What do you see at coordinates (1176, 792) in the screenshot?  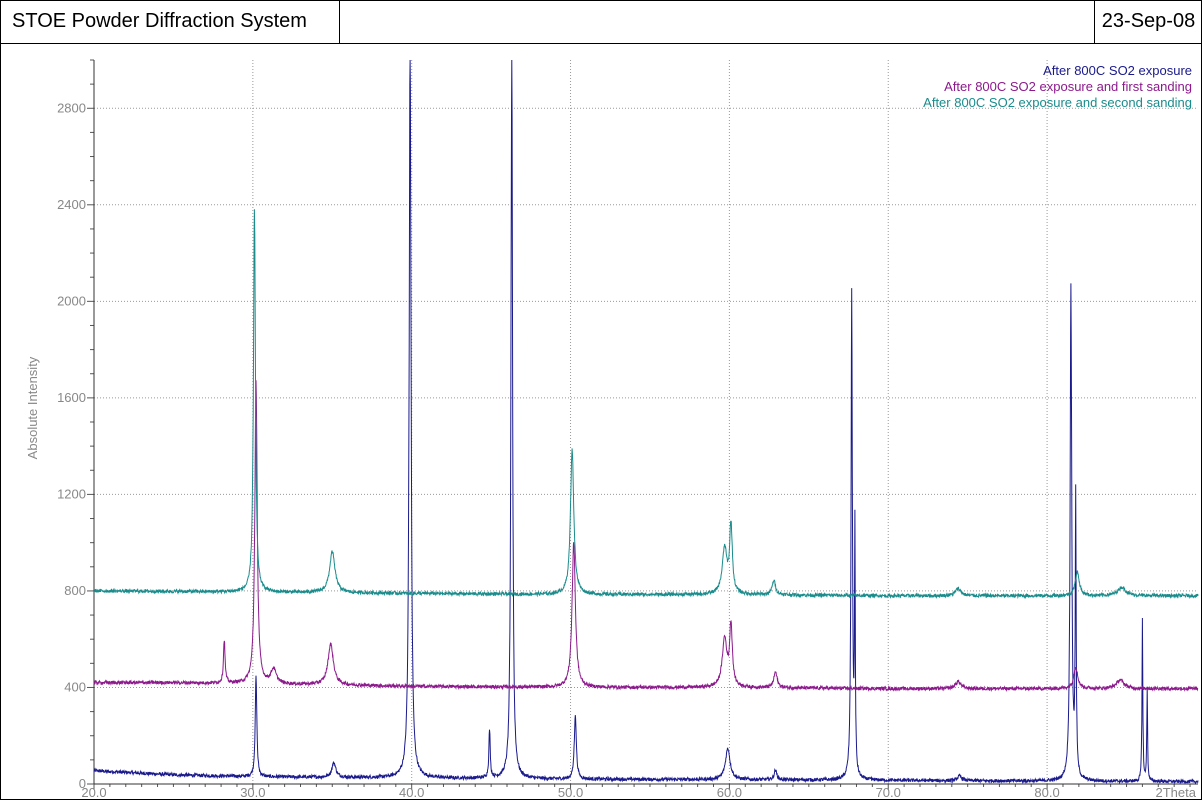 I see `x-axis-label: 2Theta` at bounding box center [1176, 792].